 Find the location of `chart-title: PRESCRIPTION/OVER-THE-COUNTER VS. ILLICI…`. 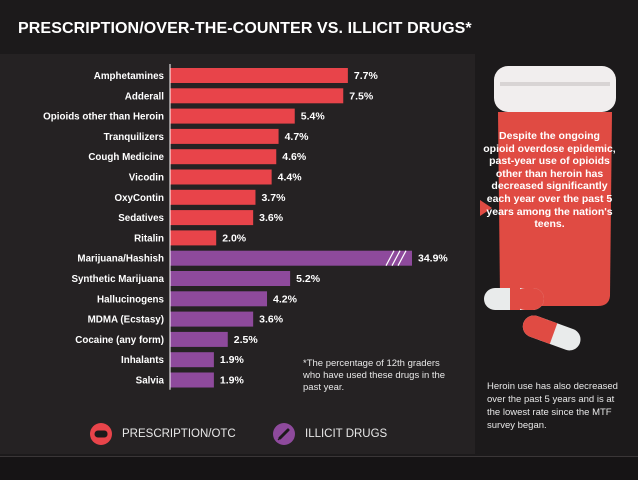

chart-title: PRESCRIPTION/OVER-THE-COUNTER VS. ILLICI… is located at coordinates (245, 28).